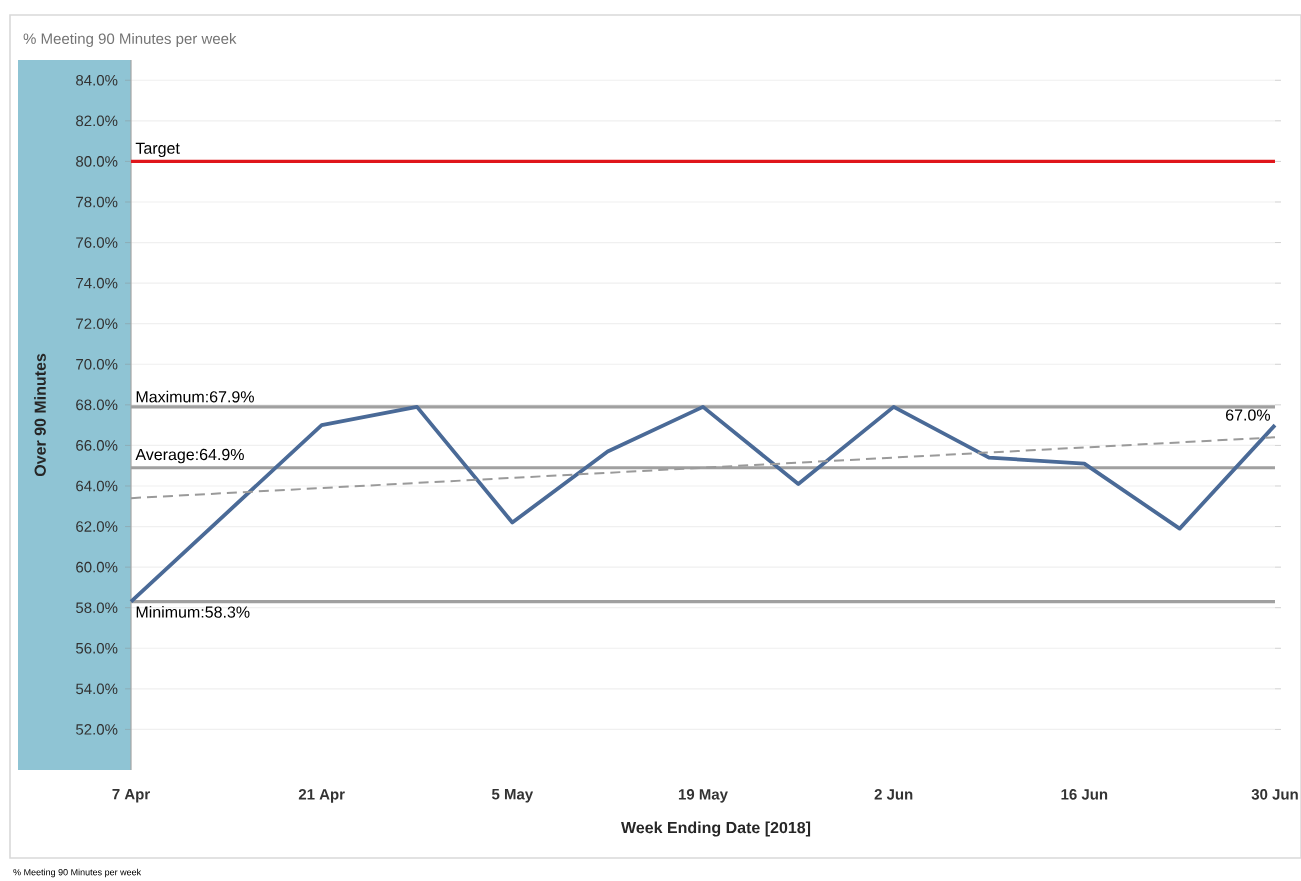 This screenshot has width=1301, height=881. I want to click on x-tick-label: 16 Jun, so click(1084, 794).